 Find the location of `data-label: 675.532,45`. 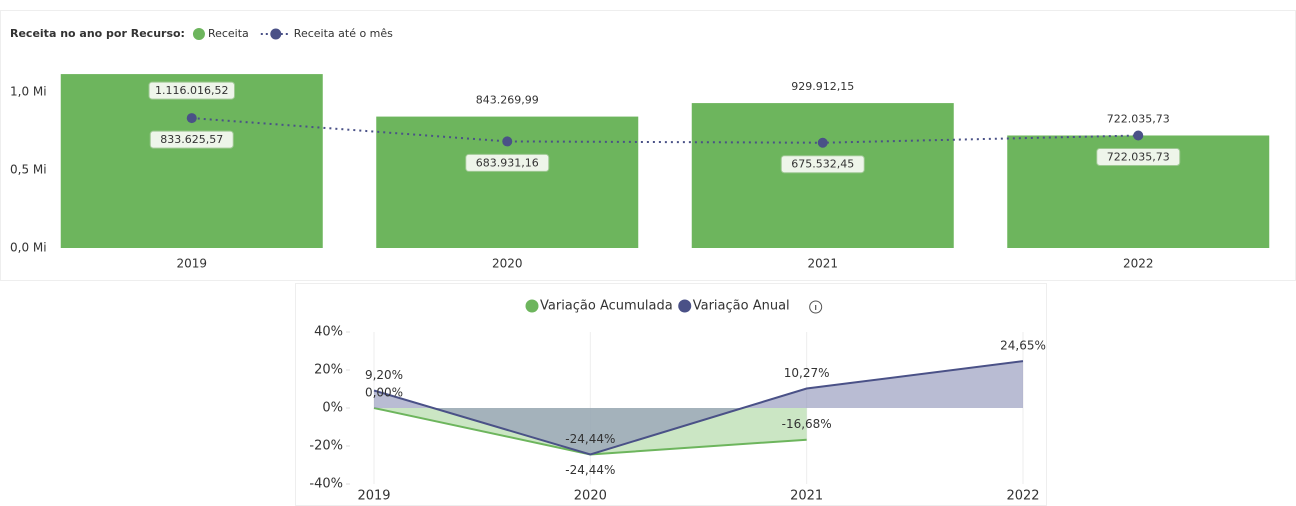

data-label: 675.532,45 is located at coordinates (822, 164).